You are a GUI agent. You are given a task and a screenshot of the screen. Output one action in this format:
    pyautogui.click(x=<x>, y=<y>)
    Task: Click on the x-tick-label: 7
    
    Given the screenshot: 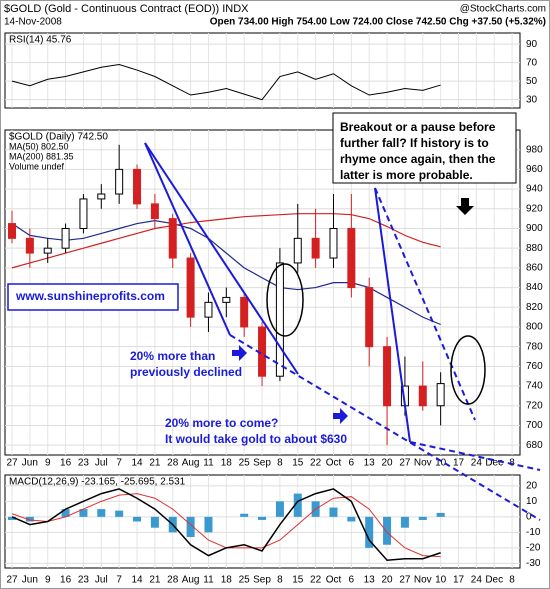 What is the action you would take?
    pyautogui.click(x=119, y=580)
    